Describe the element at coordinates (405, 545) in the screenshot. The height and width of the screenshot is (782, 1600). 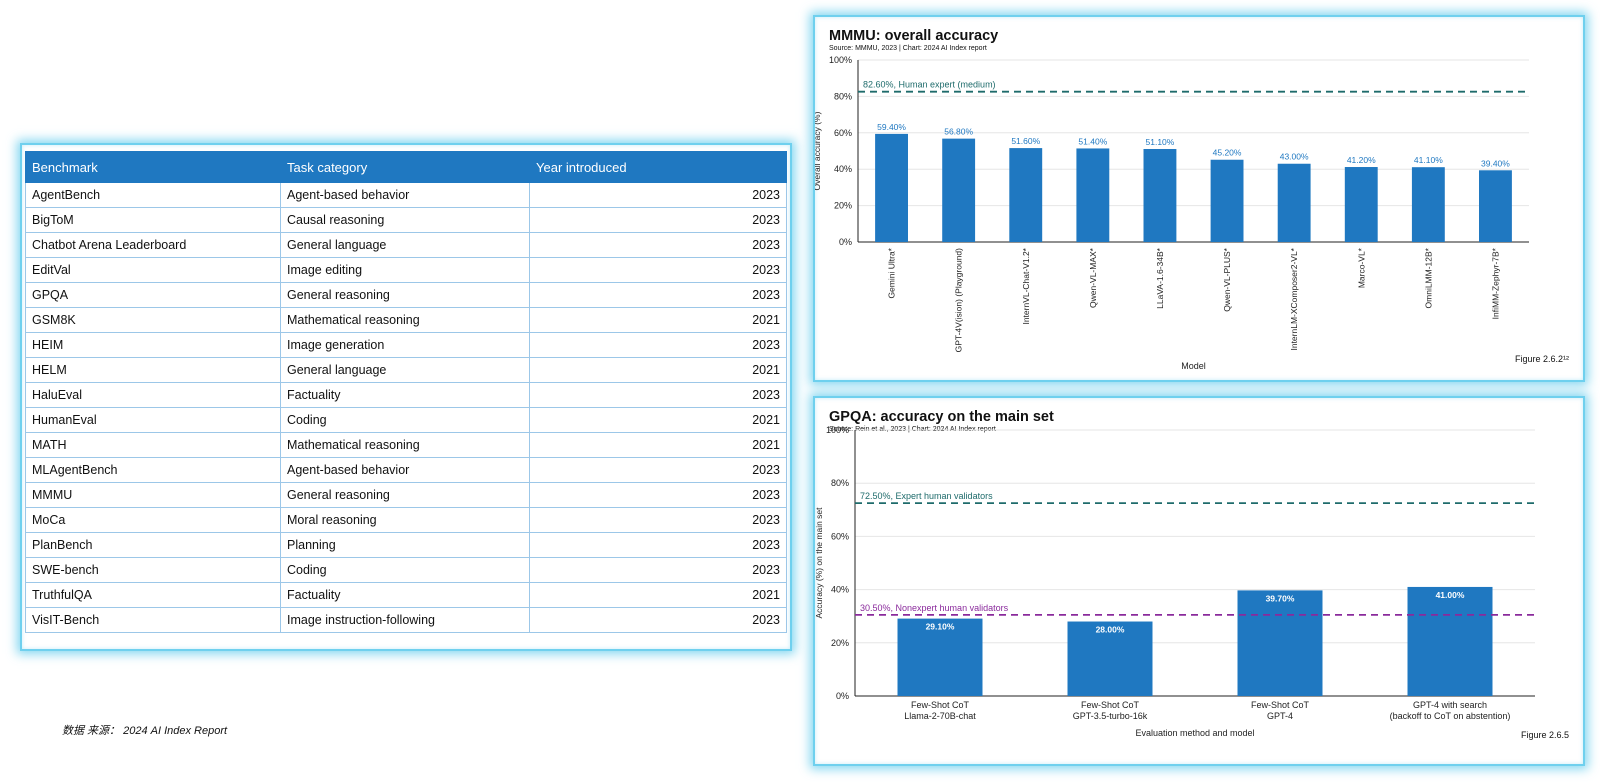
I see `cell-task-category: Planning` at that location.